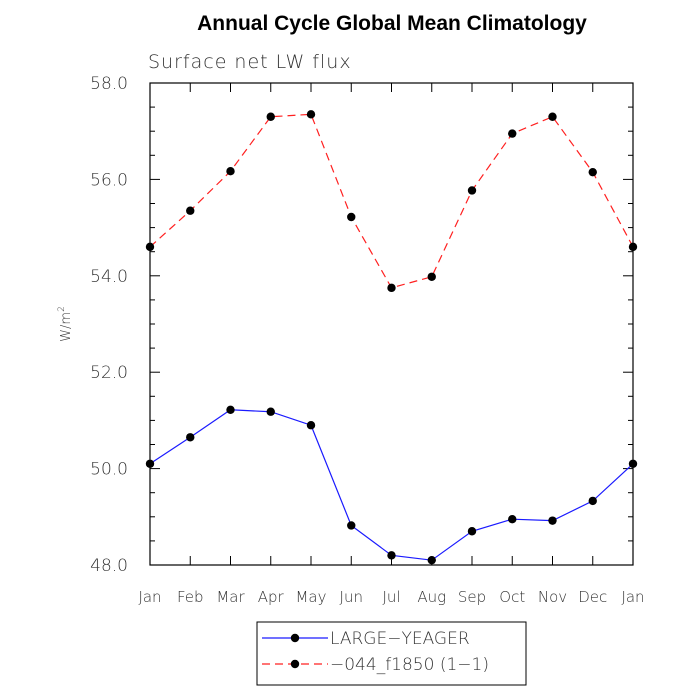 Image resolution: width=700 pixels, height=700 pixels. Describe the element at coordinates (62, 309) in the screenshot. I see `y-axis-label-superscript: 2` at that location.